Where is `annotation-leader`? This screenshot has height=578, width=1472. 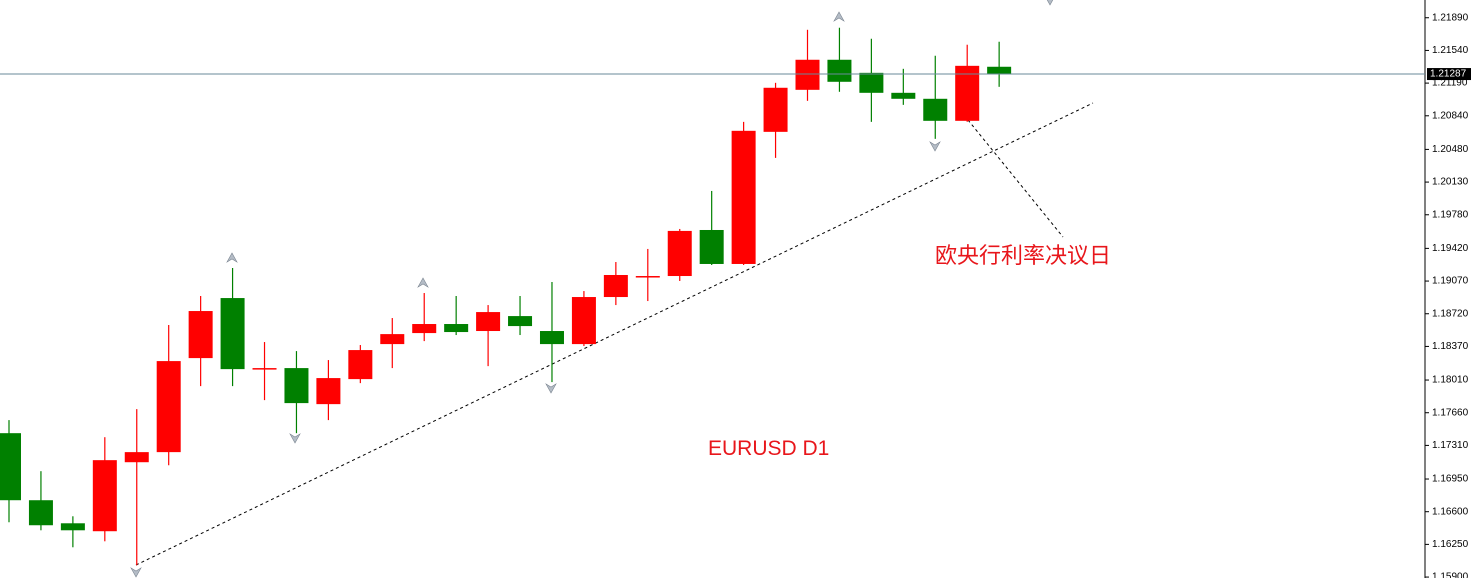 annotation-leader is located at coordinates (1015, 178).